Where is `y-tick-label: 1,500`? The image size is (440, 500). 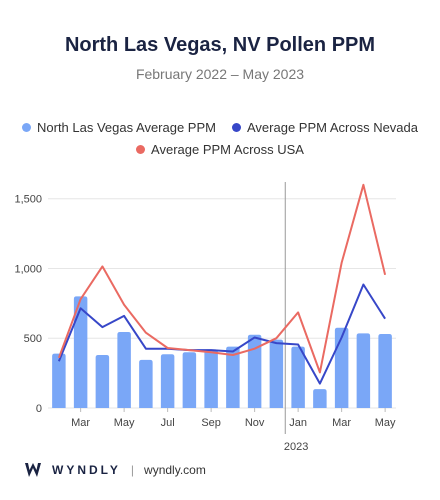
y-tick-label: 1,500 is located at coordinates (28, 200).